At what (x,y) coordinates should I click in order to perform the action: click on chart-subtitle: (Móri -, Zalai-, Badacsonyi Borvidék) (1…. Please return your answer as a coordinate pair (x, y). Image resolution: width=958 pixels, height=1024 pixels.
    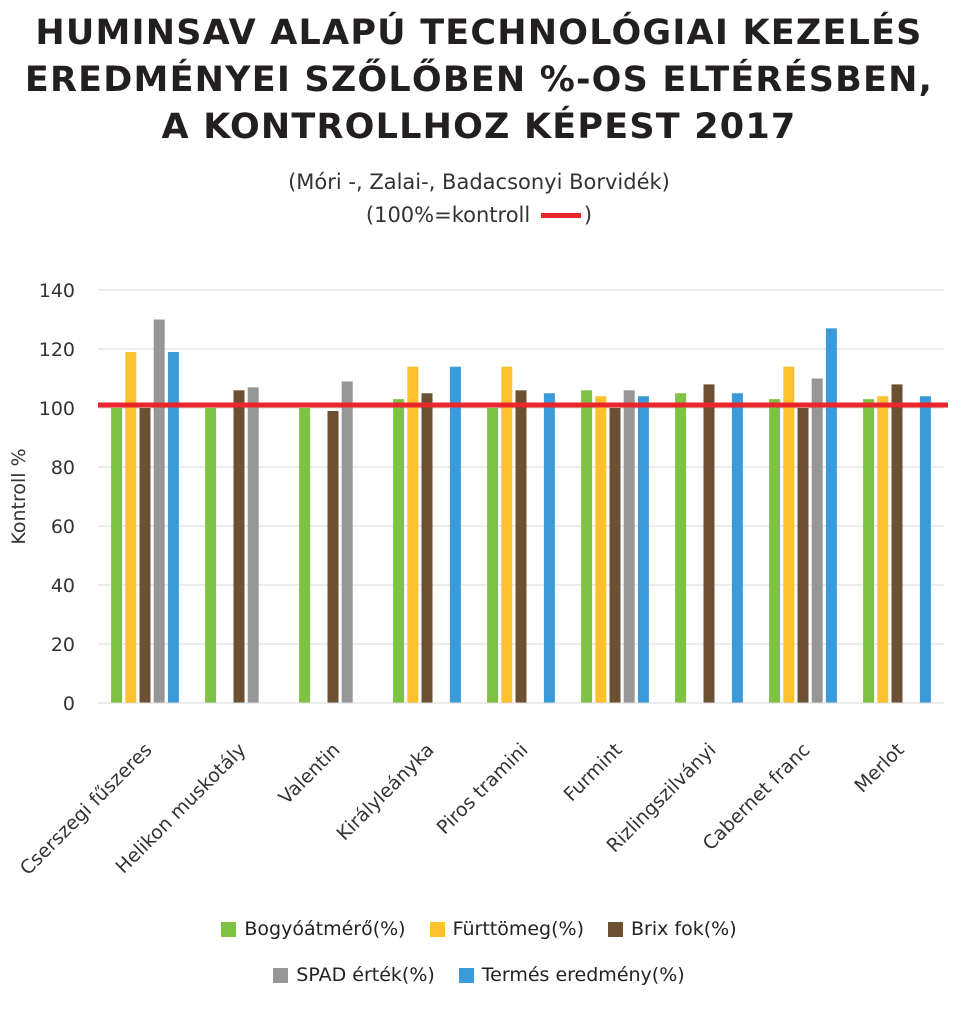
    Looking at the image, I should click on (479, 199).